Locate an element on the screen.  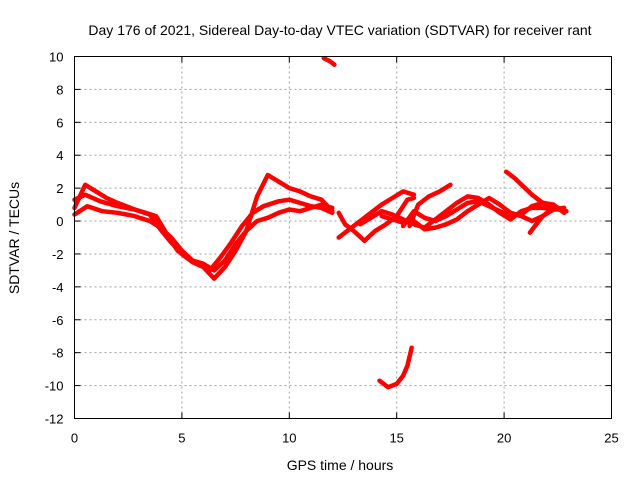
x-tick-label: 25 is located at coordinates (611, 438).